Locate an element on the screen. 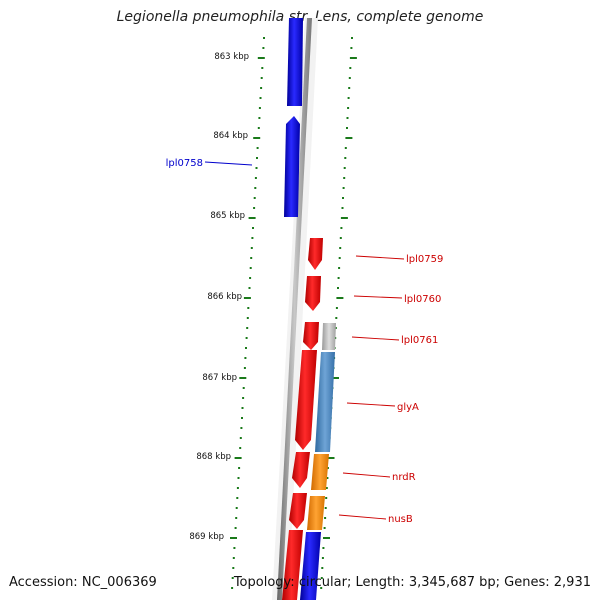 This screenshot has height=600, width=600. cog-block-lpl0761 is located at coordinates (329, 336).